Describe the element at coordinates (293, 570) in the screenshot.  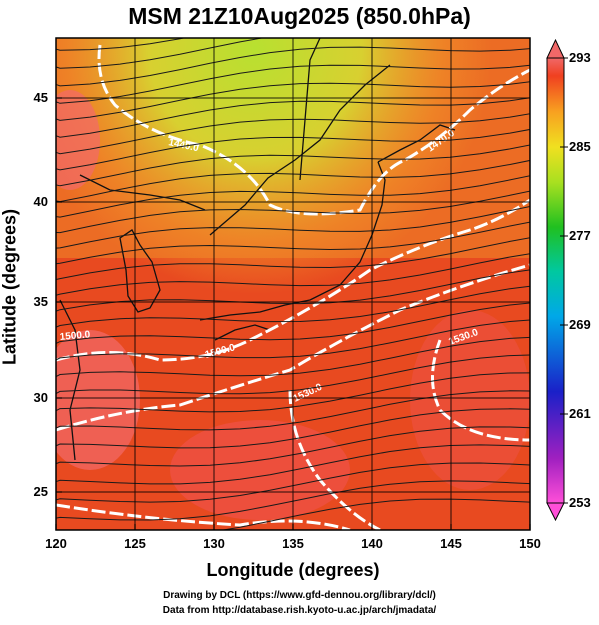
I see `x-axis-label: Longitude (degrees)` at that location.